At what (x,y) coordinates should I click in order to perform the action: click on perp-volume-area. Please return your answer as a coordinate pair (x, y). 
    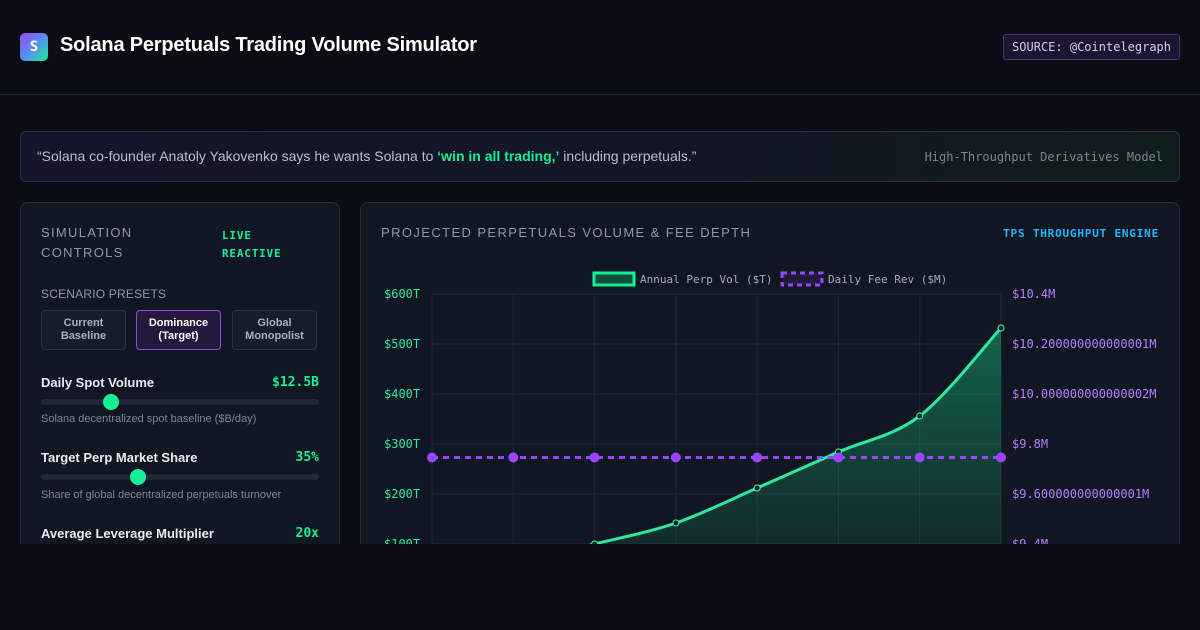
    Looking at the image, I should click on (797, 436).